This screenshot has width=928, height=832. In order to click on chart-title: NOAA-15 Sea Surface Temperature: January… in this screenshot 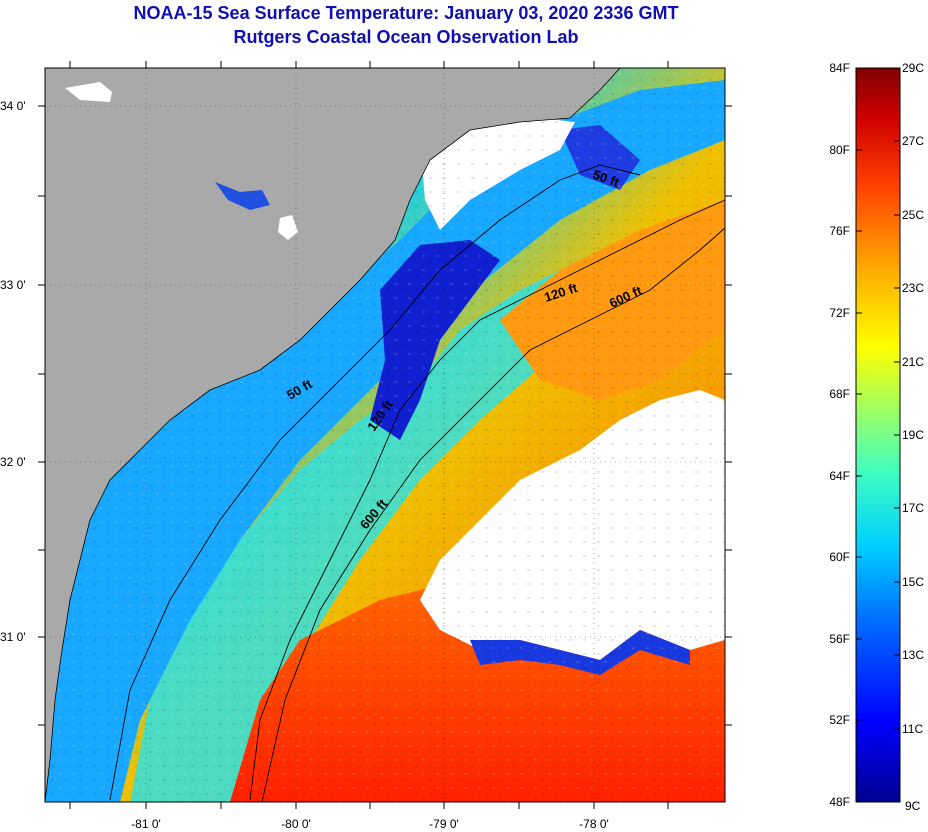, I will do `click(406, 13)`.